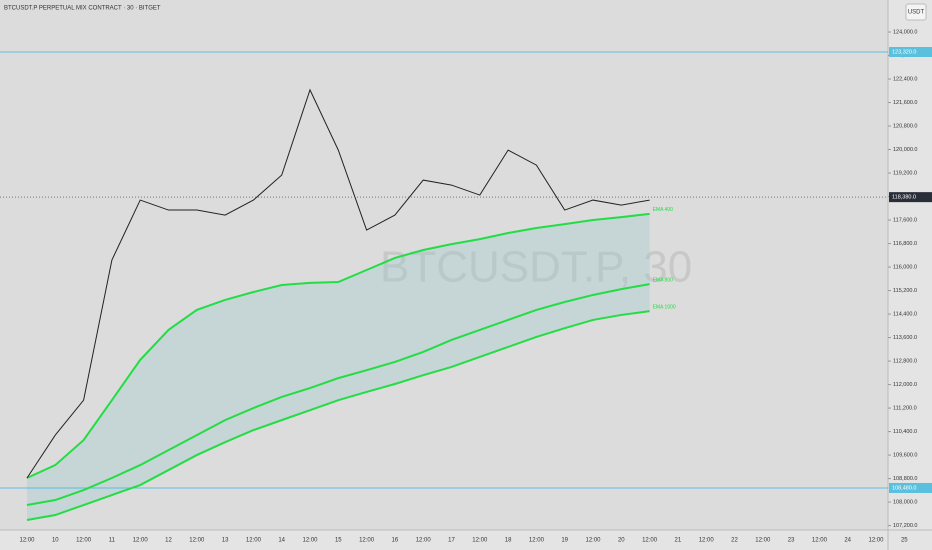  I want to click on currency-button-label: USDT, so click(916, 13).